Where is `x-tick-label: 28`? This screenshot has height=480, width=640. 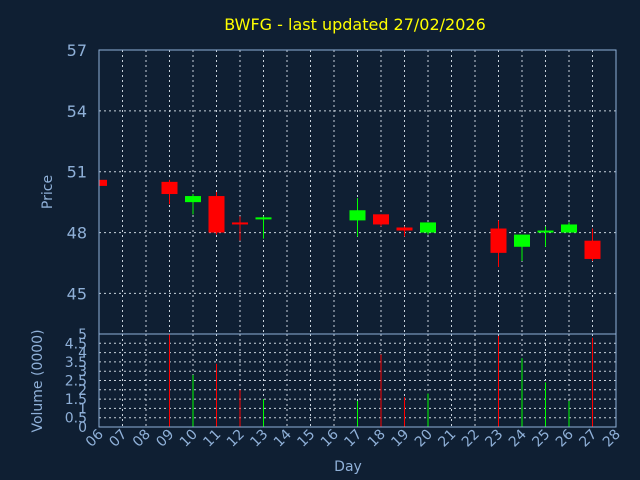 x-tick-label: 28 is located at coordinates (612, 439).